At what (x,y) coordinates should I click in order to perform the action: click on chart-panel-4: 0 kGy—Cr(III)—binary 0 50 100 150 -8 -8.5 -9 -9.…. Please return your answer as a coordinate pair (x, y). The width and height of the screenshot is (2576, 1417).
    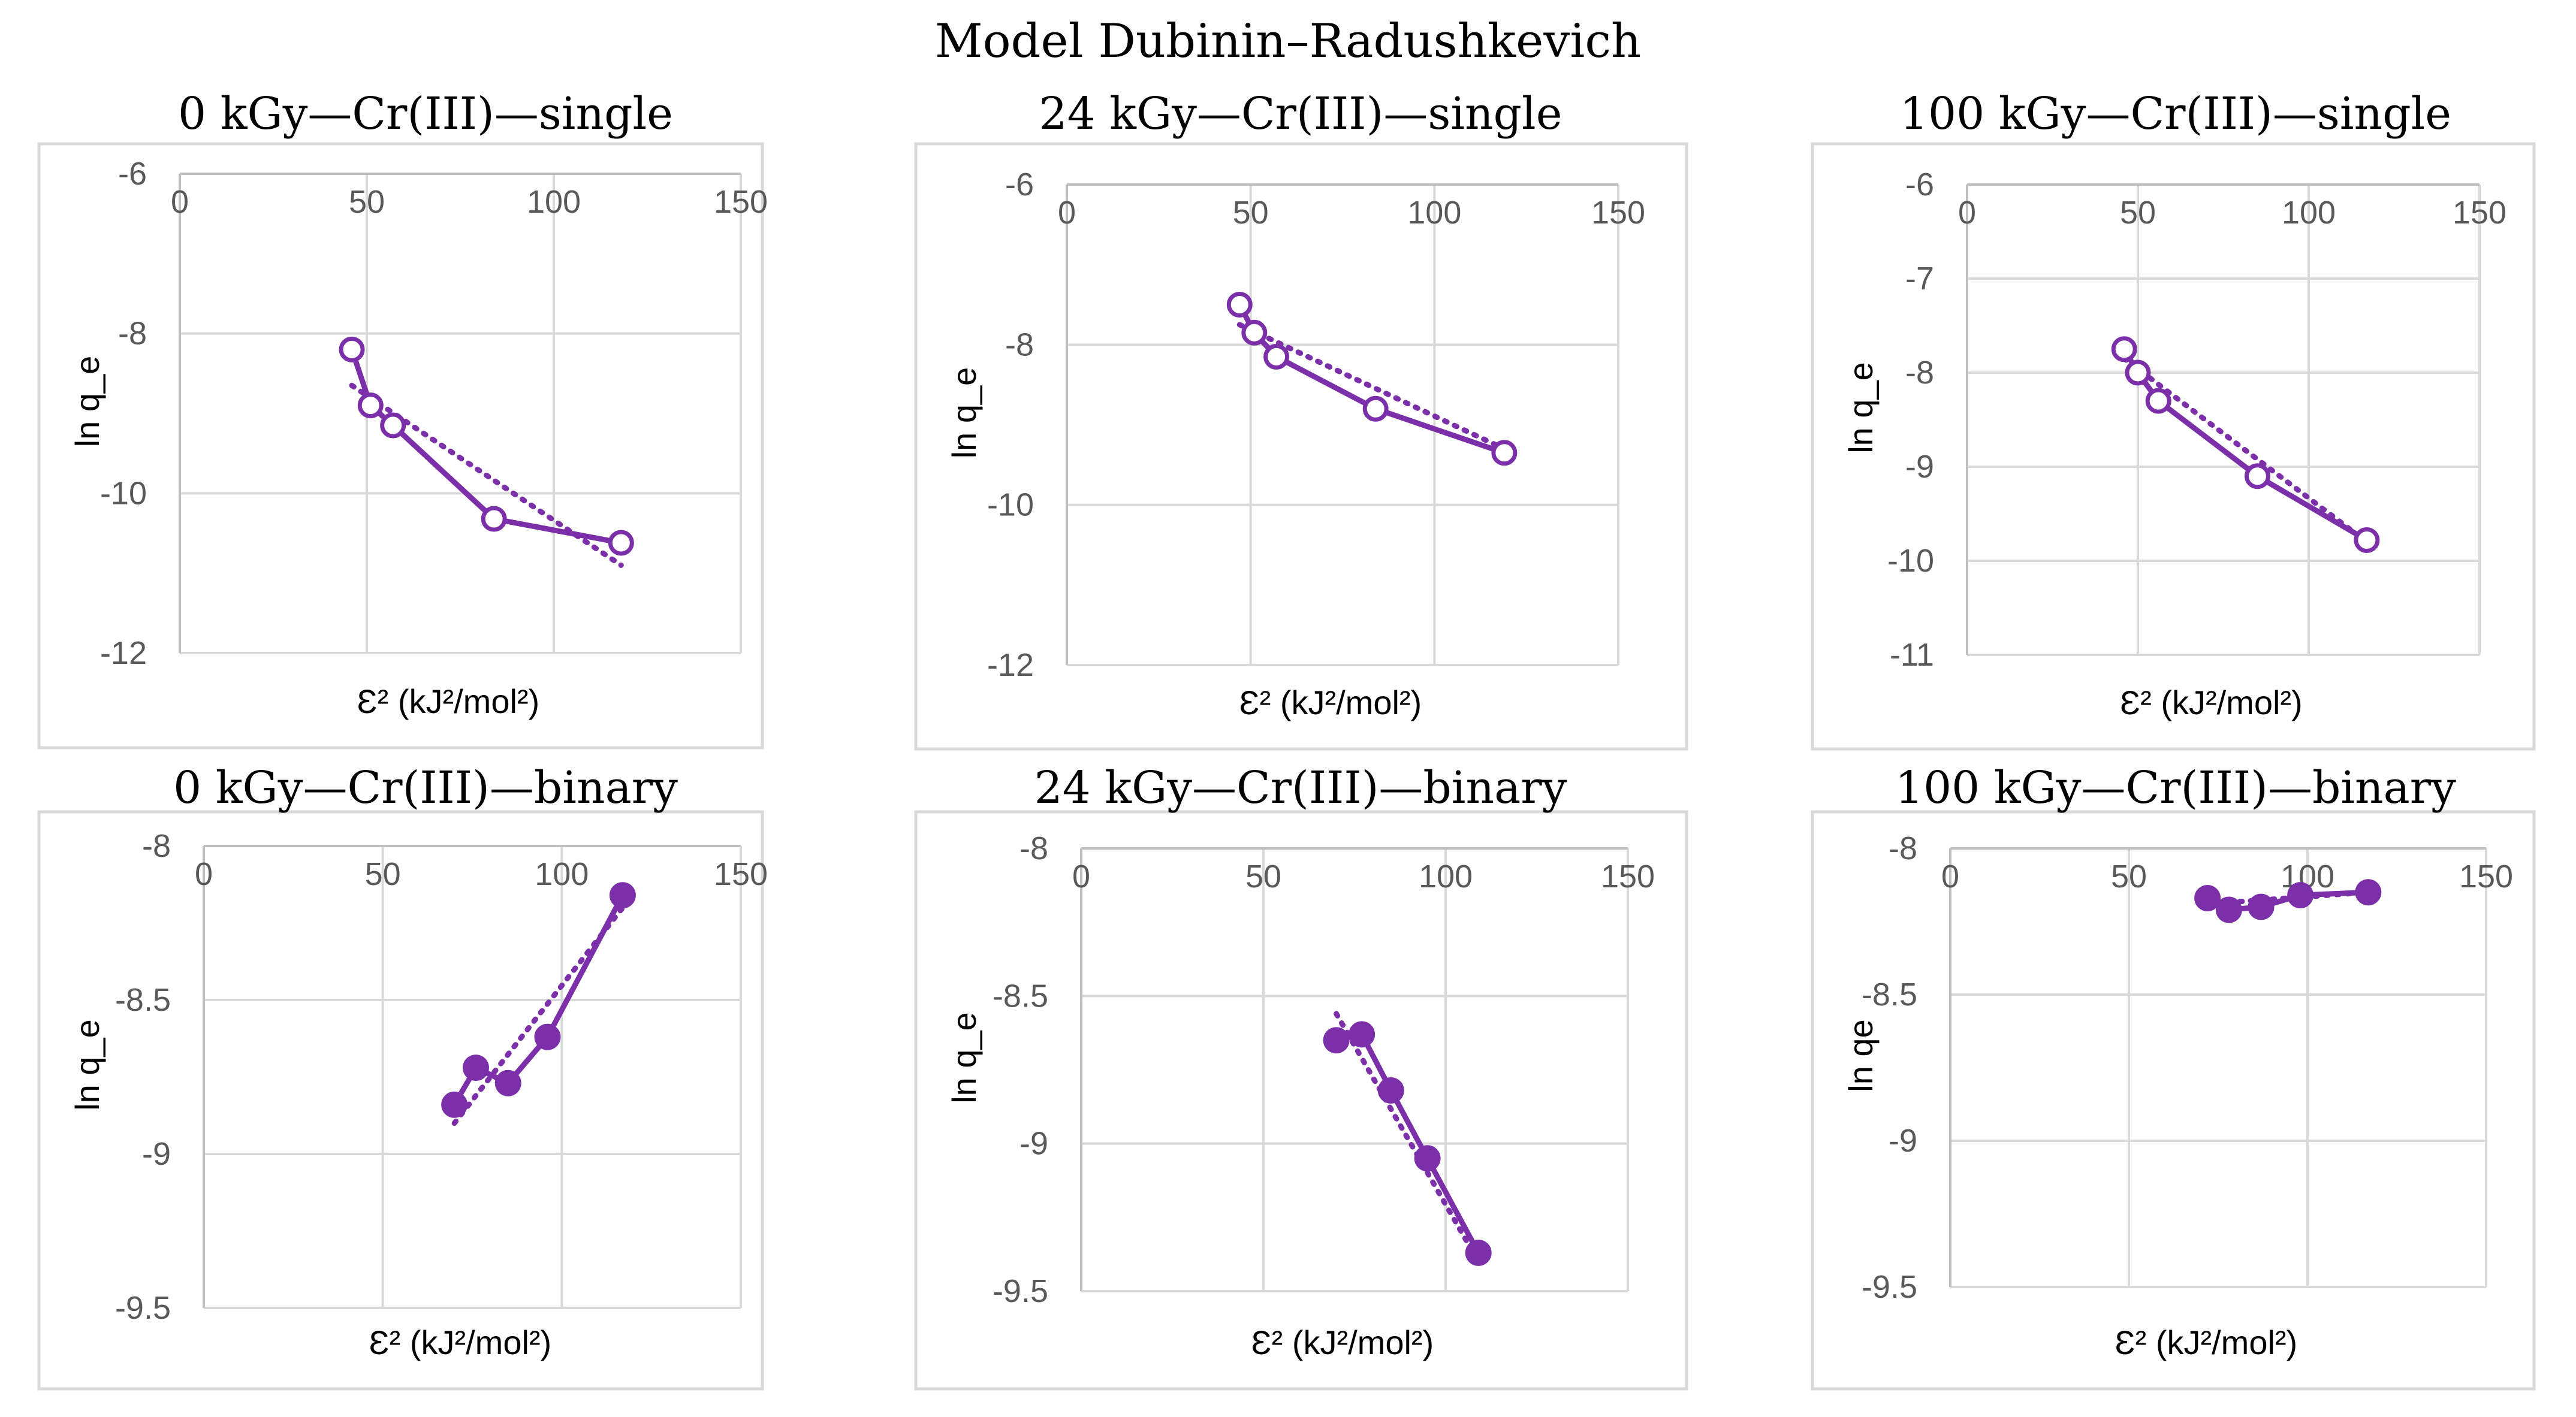
    Looking at the image, I should click on (403, 1076).